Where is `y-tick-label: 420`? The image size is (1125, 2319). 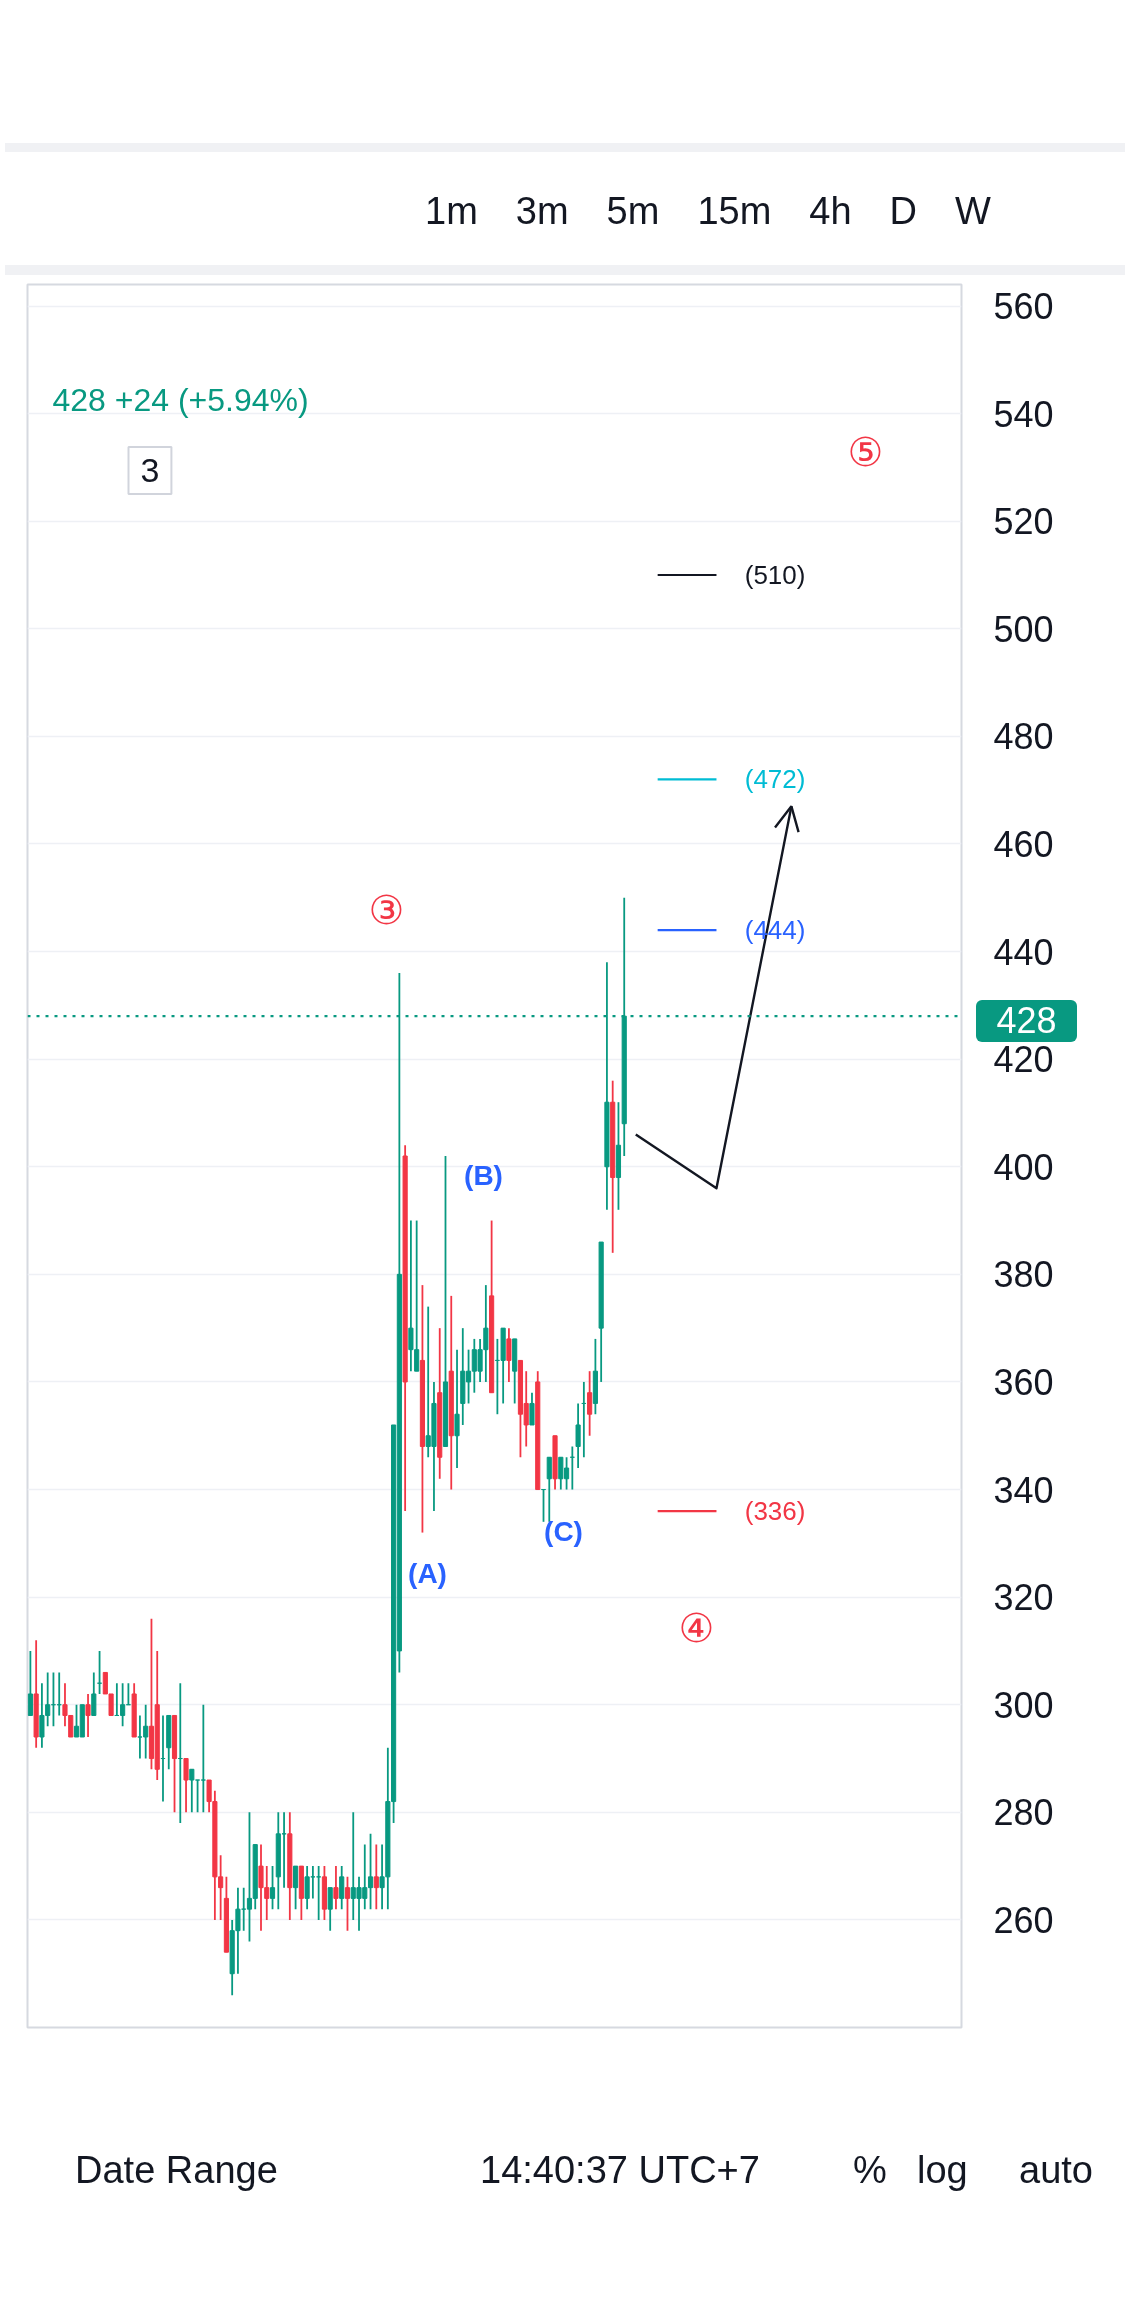
y-tick-label: 420 is located at coordinates (1023, 1060).